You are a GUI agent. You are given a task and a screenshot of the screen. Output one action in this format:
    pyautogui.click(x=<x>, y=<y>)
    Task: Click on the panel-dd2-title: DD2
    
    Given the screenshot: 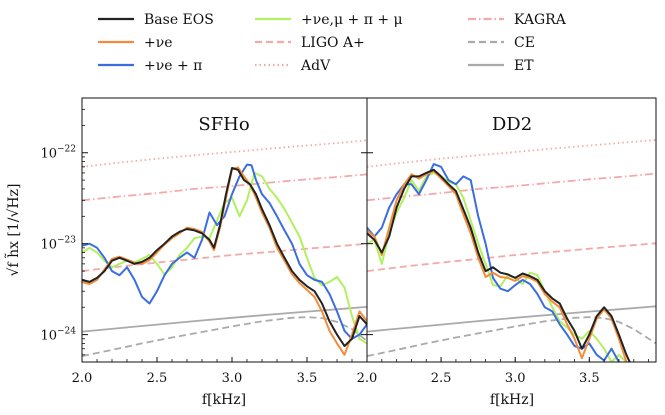 What is the action you would take?
    pyautogui.click(x=512, y=124)
    